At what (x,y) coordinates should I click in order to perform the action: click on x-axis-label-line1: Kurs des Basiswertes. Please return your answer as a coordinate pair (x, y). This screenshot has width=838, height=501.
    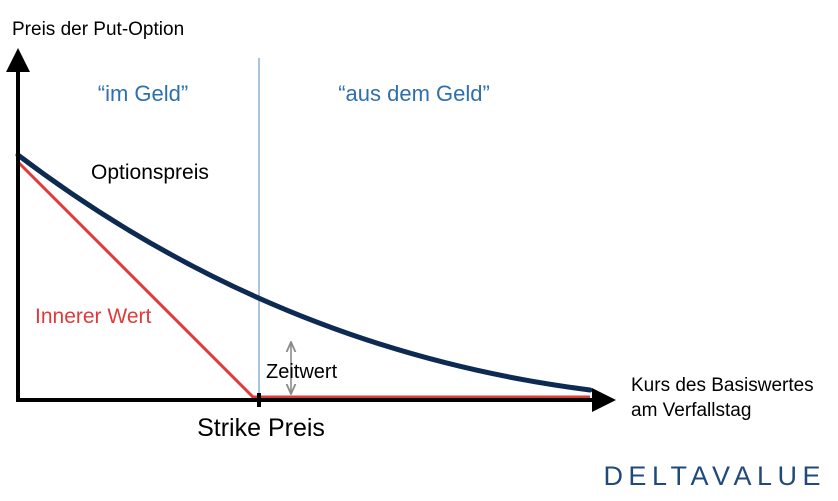
    Looking at the image, I should click on (722, 385).